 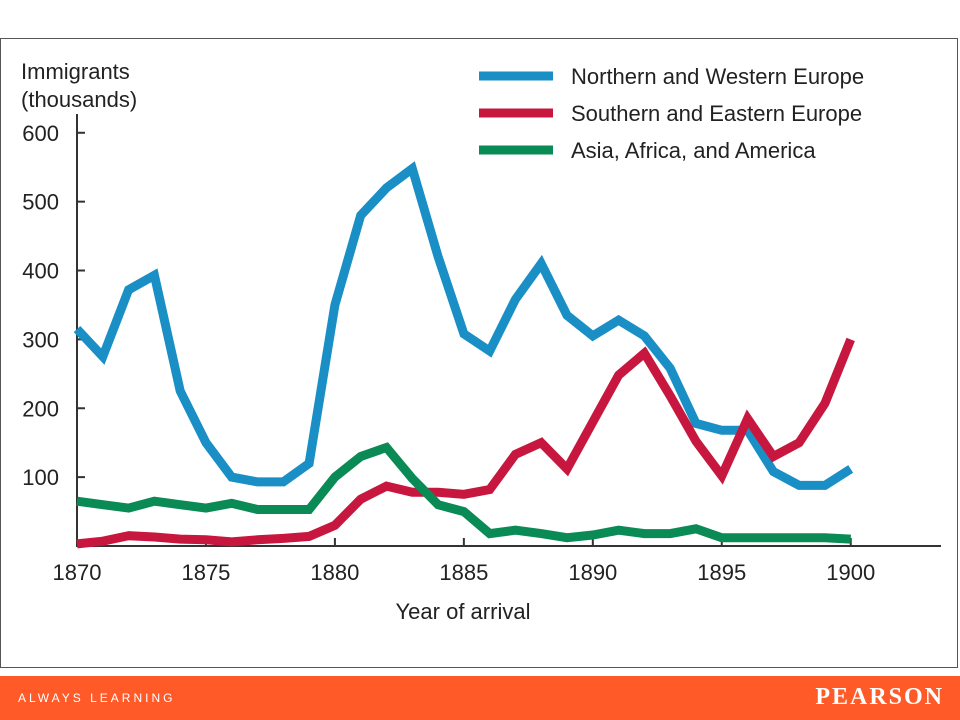 I want to click on x-tick-label: 1875, so click(x=205, y=572).